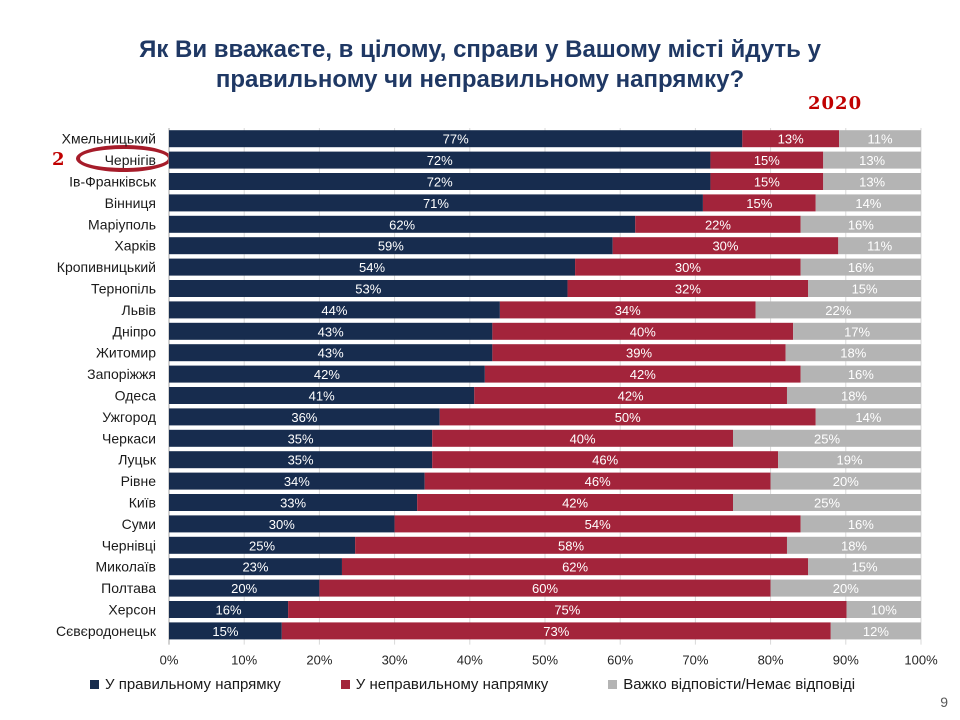  I want to click on category-label: Ужгород, so click(129, 417).